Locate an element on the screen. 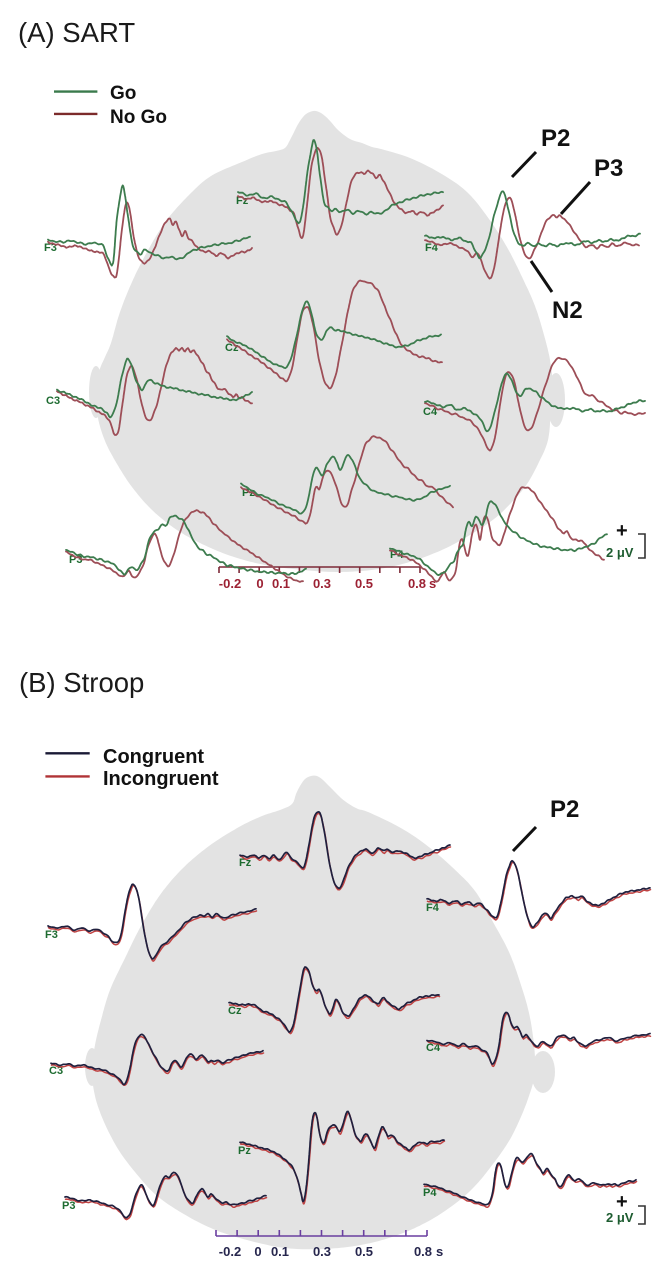  svg-text: No Go is located at coordinates (138, 117).